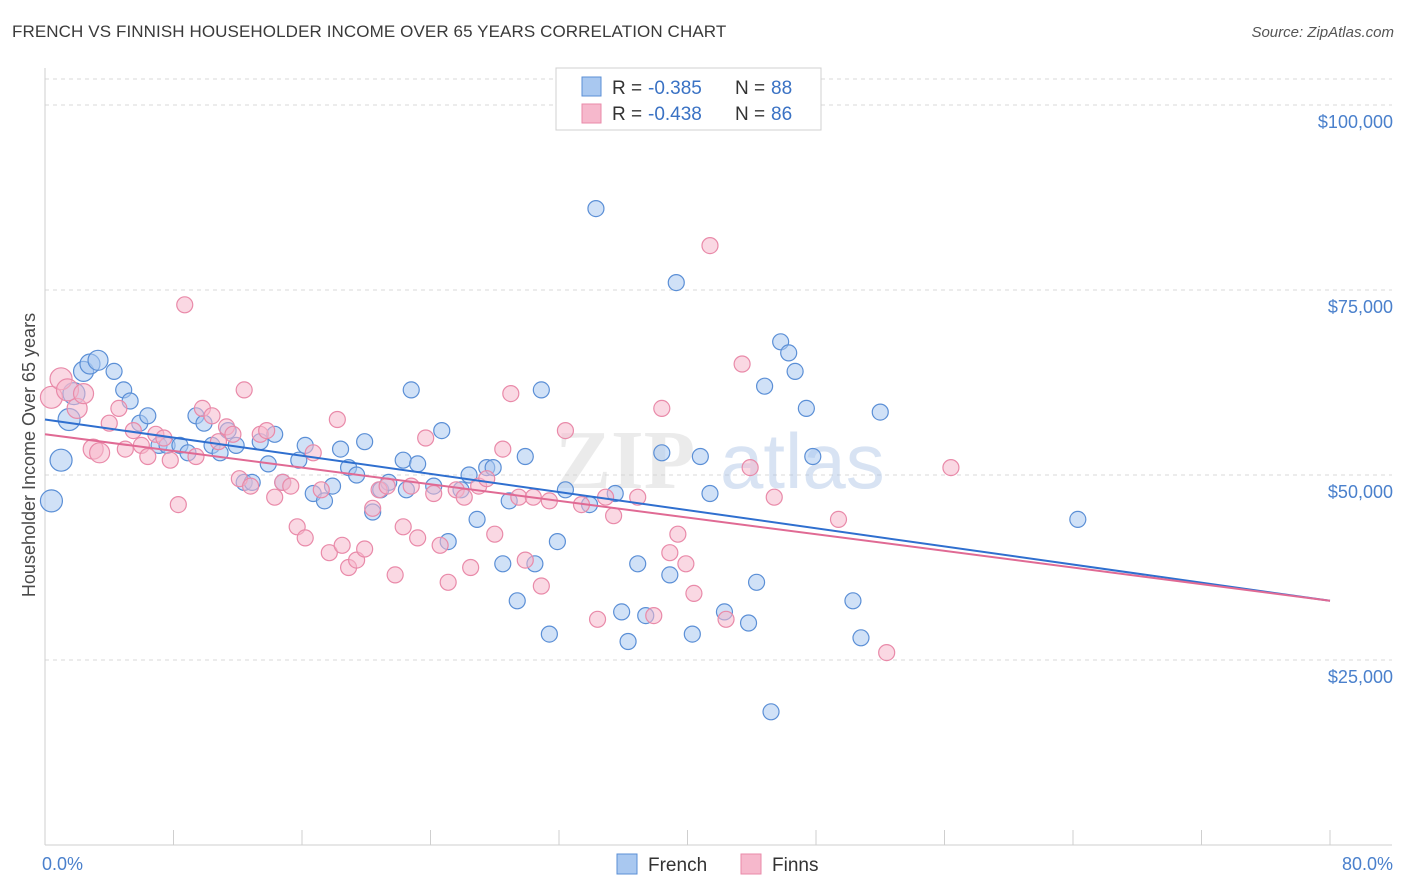 This screenshot has width=1406, height=892. I want to click on legend-r-label-french: R =, so click(627, 88).